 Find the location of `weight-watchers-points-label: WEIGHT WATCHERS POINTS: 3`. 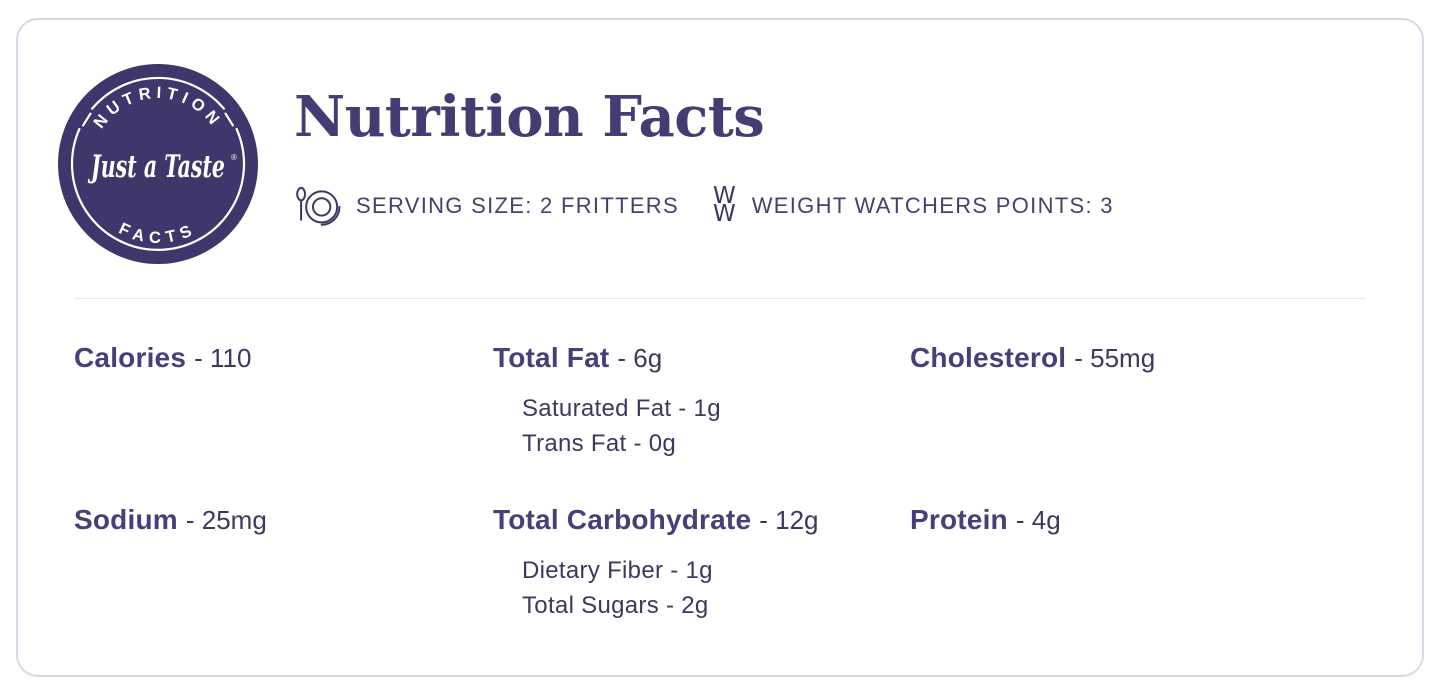

weight-watchers-points-label: WEIGHT WATCHERS POINTS: 3 is located at coordinates (932, 206).